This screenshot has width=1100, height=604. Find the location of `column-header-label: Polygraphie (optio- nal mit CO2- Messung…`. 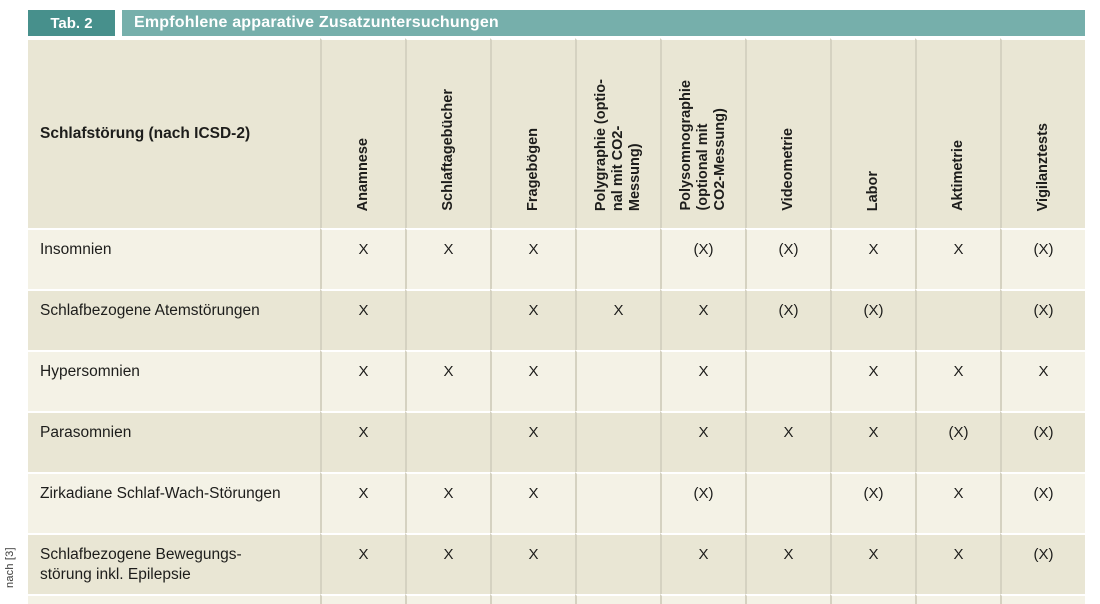

column-header-label: Polygraphie (optio- nal mit CO2- Messung… is located at coordinates (618, 144).